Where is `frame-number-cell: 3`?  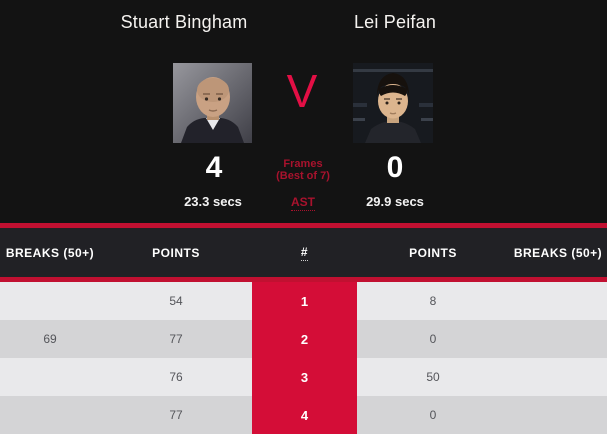 frame-number-cell: 3 is located at coordinates (304, 377).